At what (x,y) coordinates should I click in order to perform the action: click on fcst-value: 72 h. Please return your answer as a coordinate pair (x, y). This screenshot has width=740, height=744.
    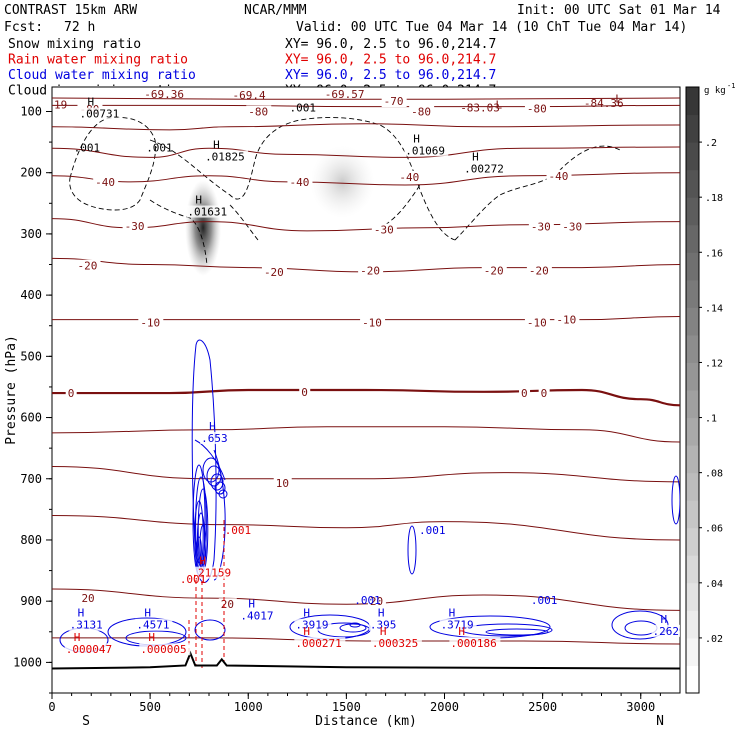
    Looking at the image, I should click on (79, 27).